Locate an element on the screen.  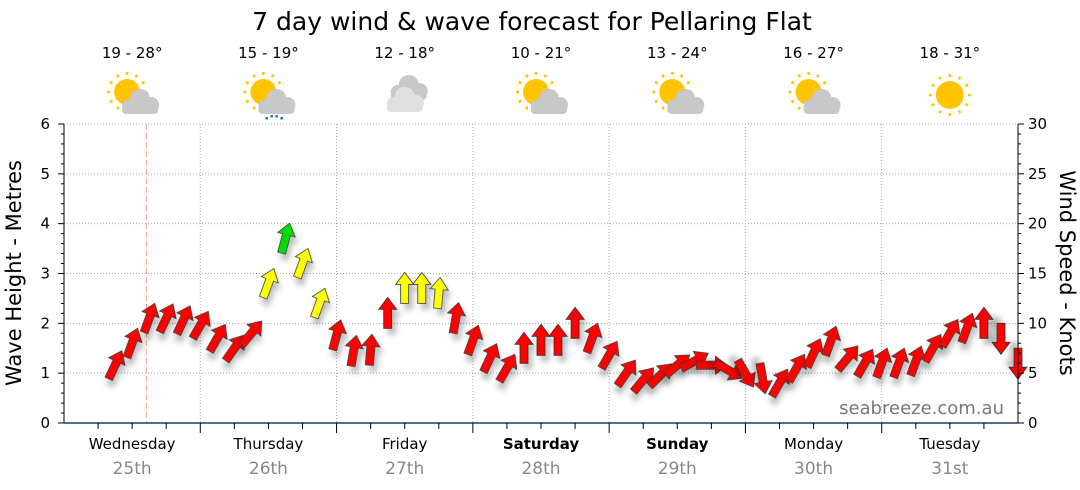
day-temperature: 16 - 27° is located at coordinates (813, 53).